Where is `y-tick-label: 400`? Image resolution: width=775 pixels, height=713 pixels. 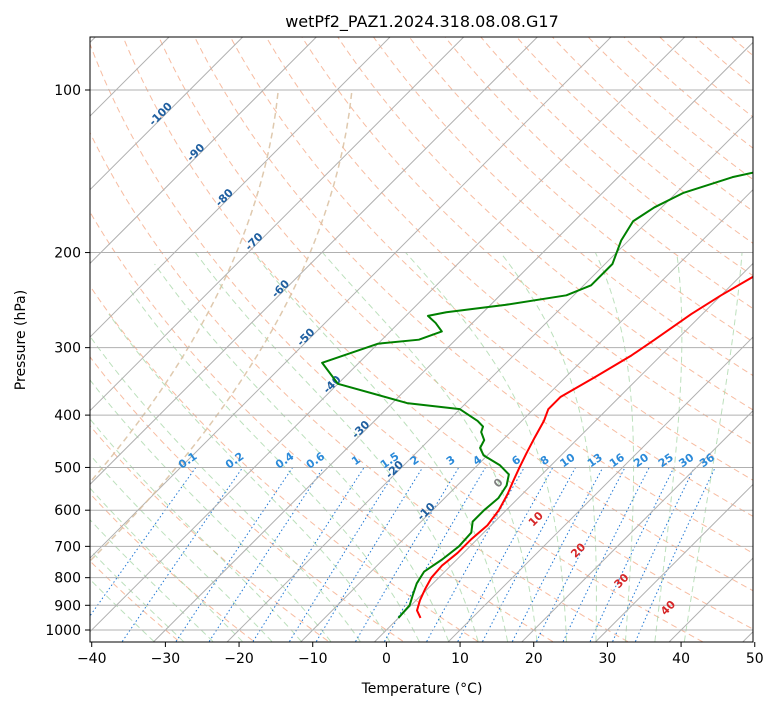 y-tick-label: 400 is located at coordinates (67, 416).